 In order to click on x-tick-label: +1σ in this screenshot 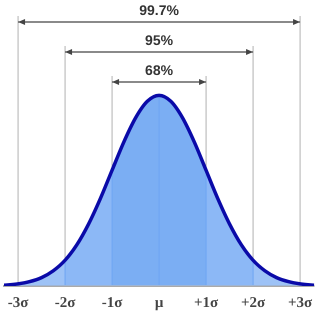, I will do `click(207, 302)`.